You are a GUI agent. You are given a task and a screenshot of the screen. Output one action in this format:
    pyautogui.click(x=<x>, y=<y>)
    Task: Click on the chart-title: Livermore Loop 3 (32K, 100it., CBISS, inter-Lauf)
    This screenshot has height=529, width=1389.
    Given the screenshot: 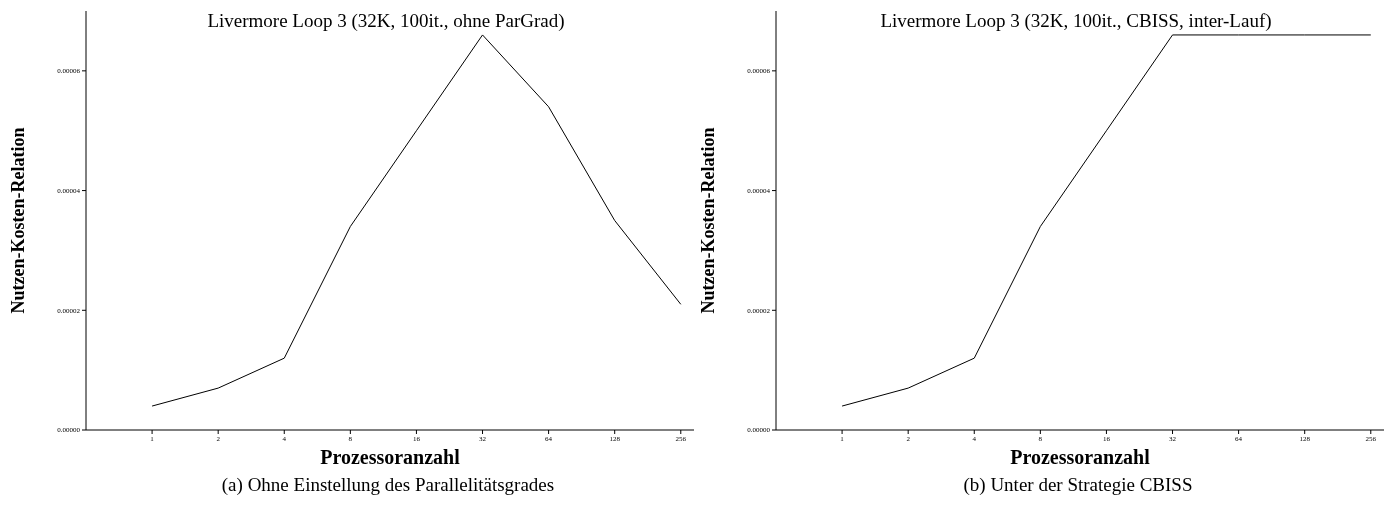 What is the action you would take?
    pyautogui.click(x=1076, y=20)
    